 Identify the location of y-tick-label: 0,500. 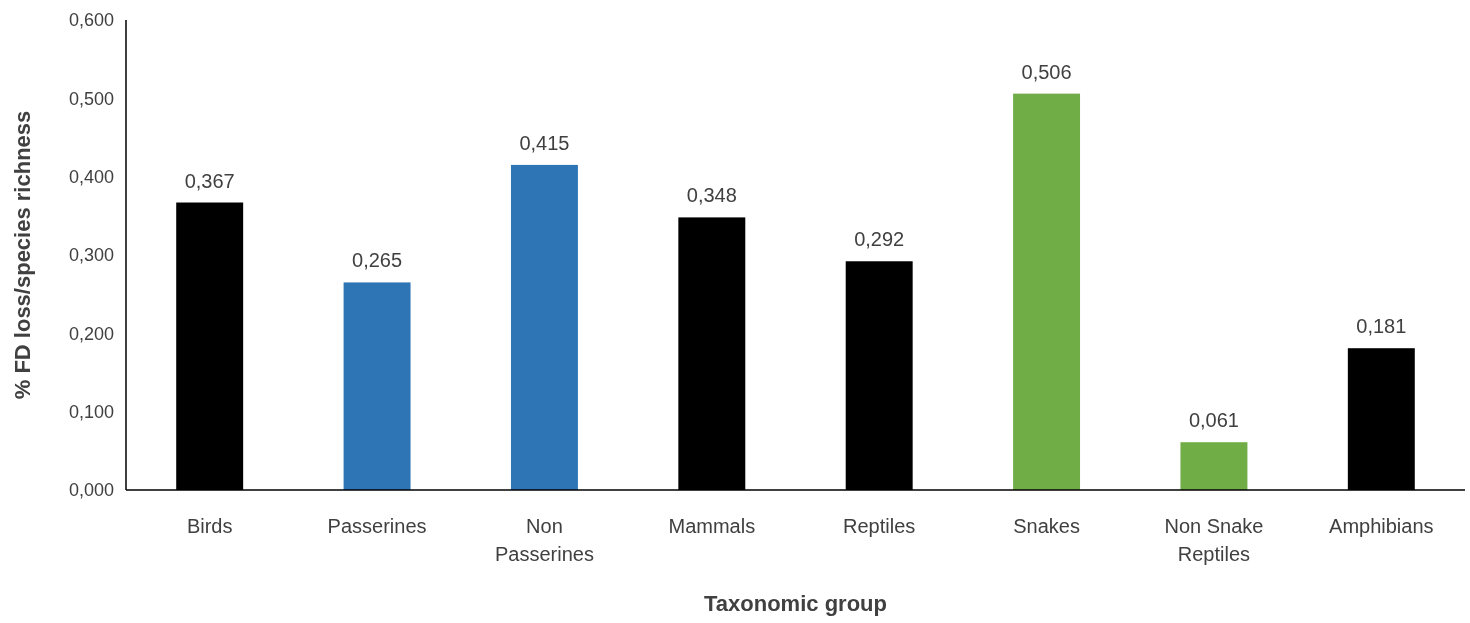
(91, 98).